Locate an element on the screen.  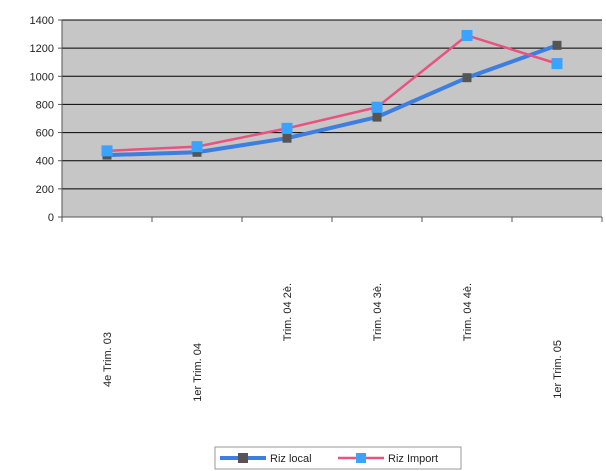
legend-item: Riz Import is located at coordinates (388, 459).